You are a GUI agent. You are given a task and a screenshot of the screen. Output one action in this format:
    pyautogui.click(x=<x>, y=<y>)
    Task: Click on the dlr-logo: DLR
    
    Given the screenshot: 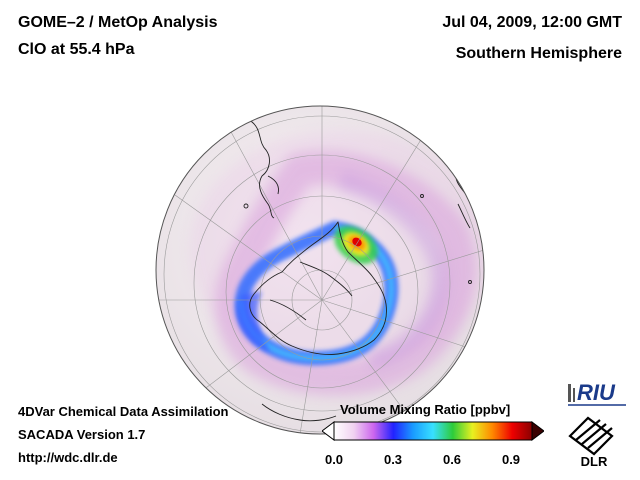 What is the action you would take?
    pyautogui.click(x=591, y=442)
    